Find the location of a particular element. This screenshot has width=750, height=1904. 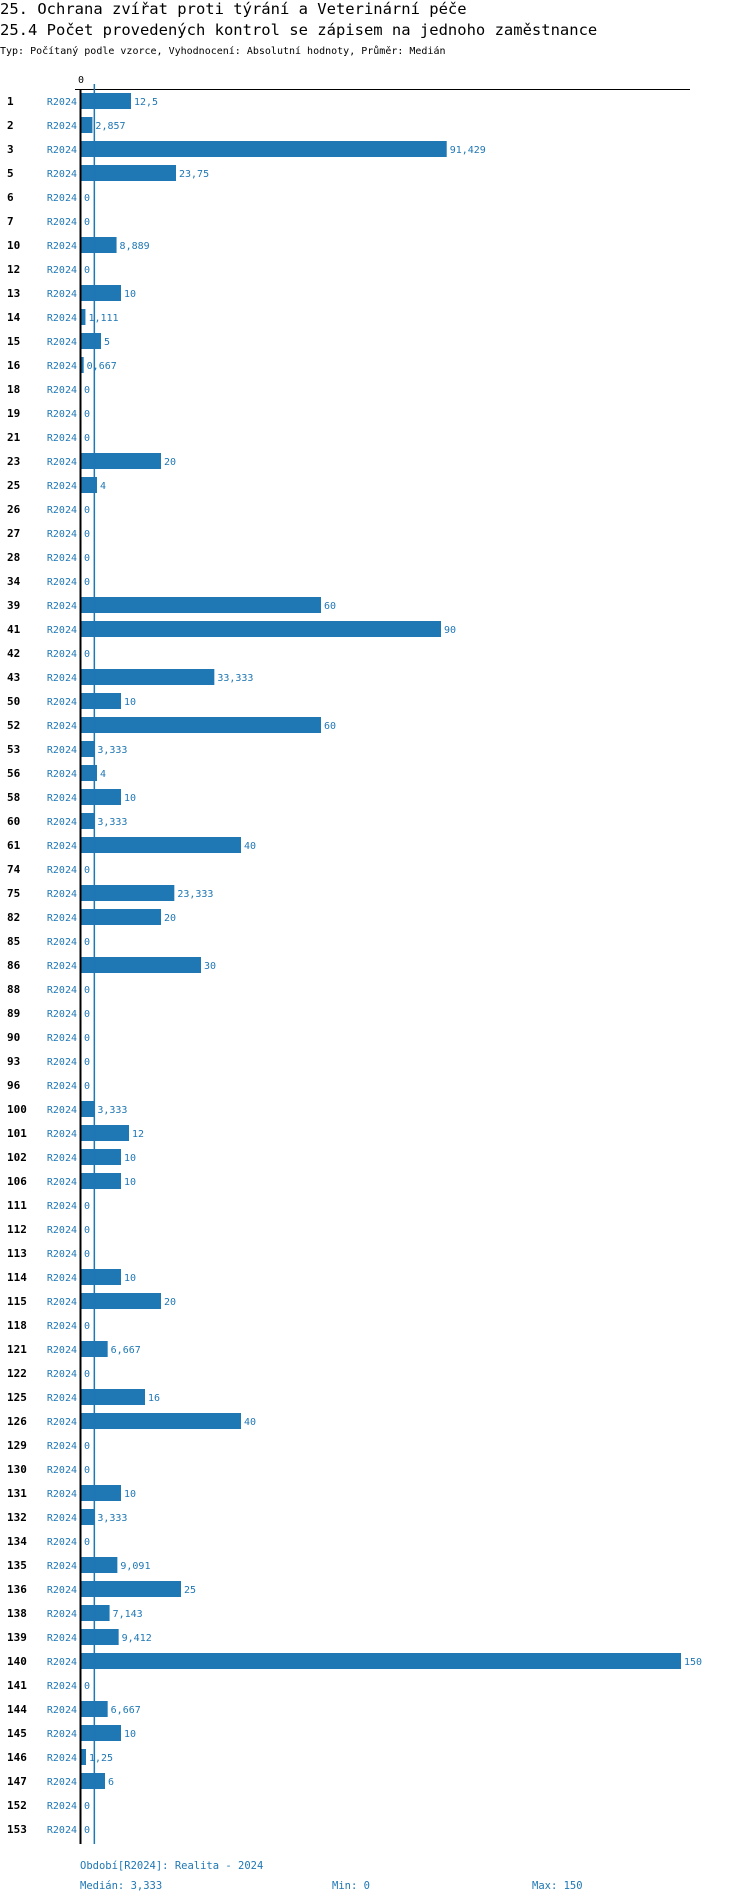

value-label: 8,889 is located at coordinates (135, 246).